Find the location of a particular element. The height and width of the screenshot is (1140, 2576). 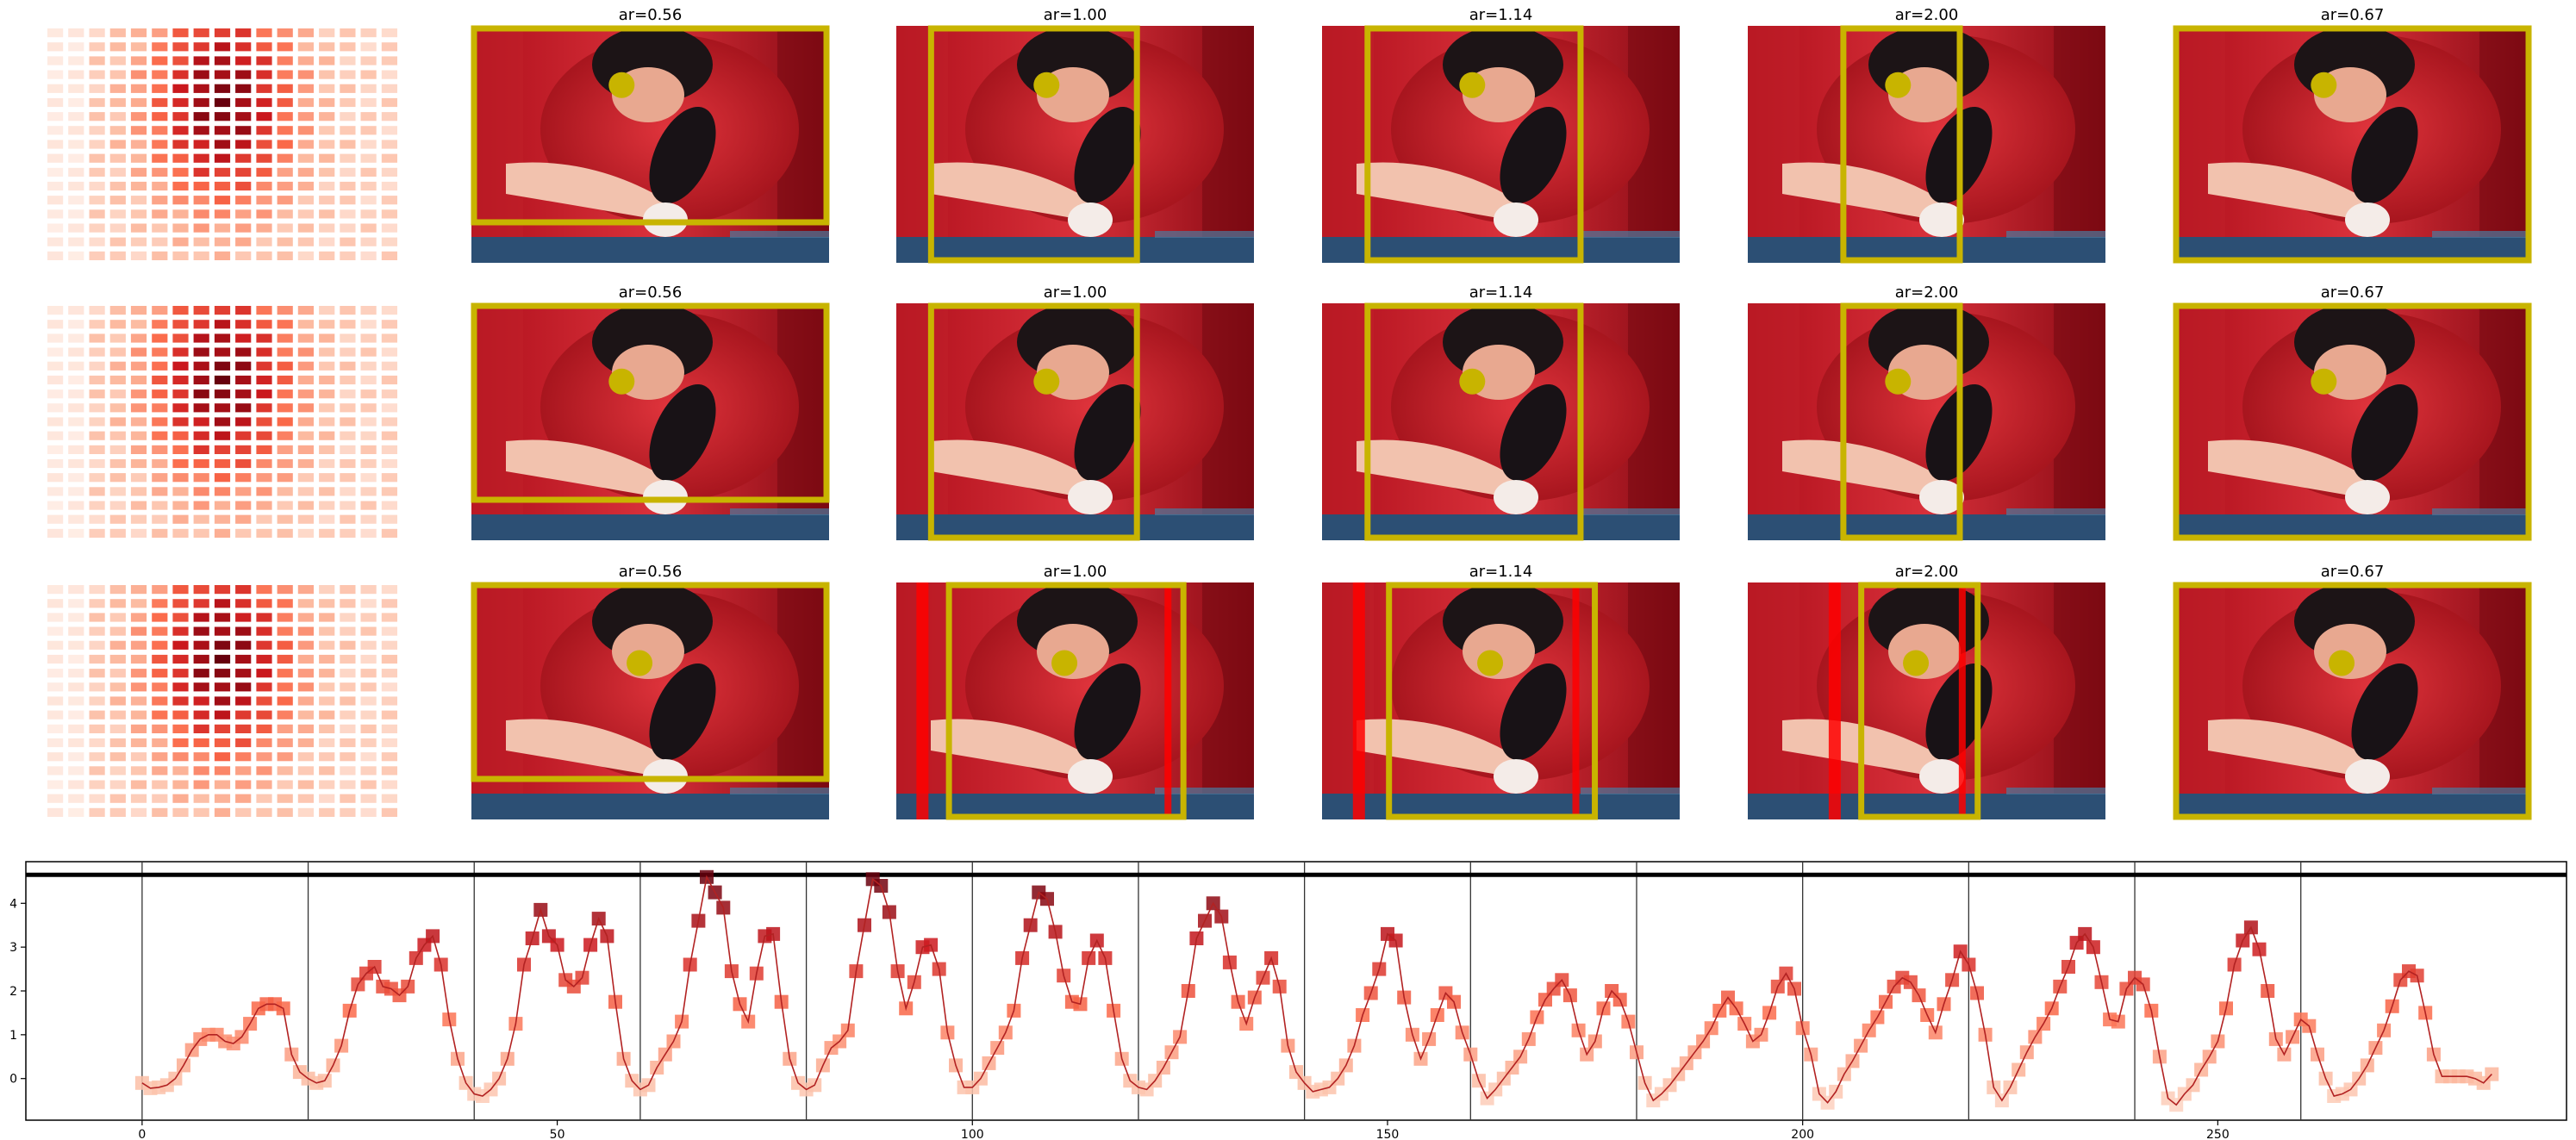

panel-title: ar=1.00 is located at coordinates (1075, 292).